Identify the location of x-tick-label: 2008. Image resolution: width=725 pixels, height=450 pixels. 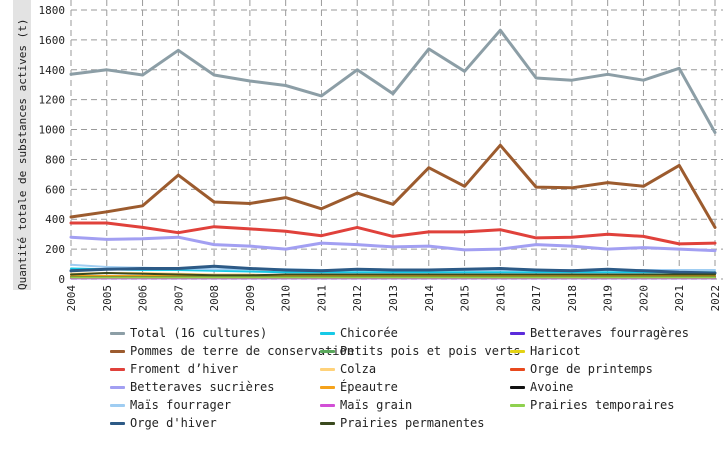
(214, 298).